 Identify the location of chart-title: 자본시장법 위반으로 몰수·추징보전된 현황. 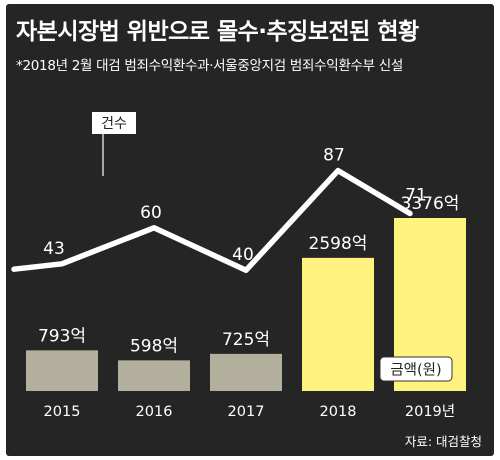
(217, 32).